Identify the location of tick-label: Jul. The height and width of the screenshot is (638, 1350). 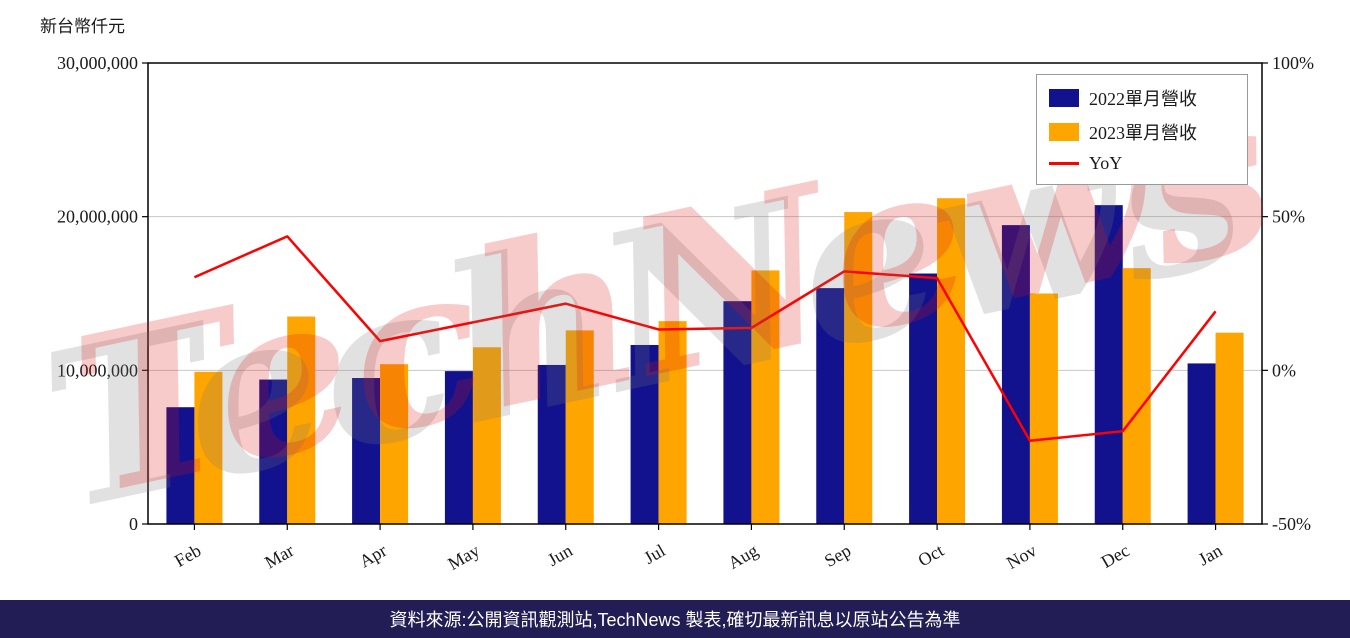
(654, 554).